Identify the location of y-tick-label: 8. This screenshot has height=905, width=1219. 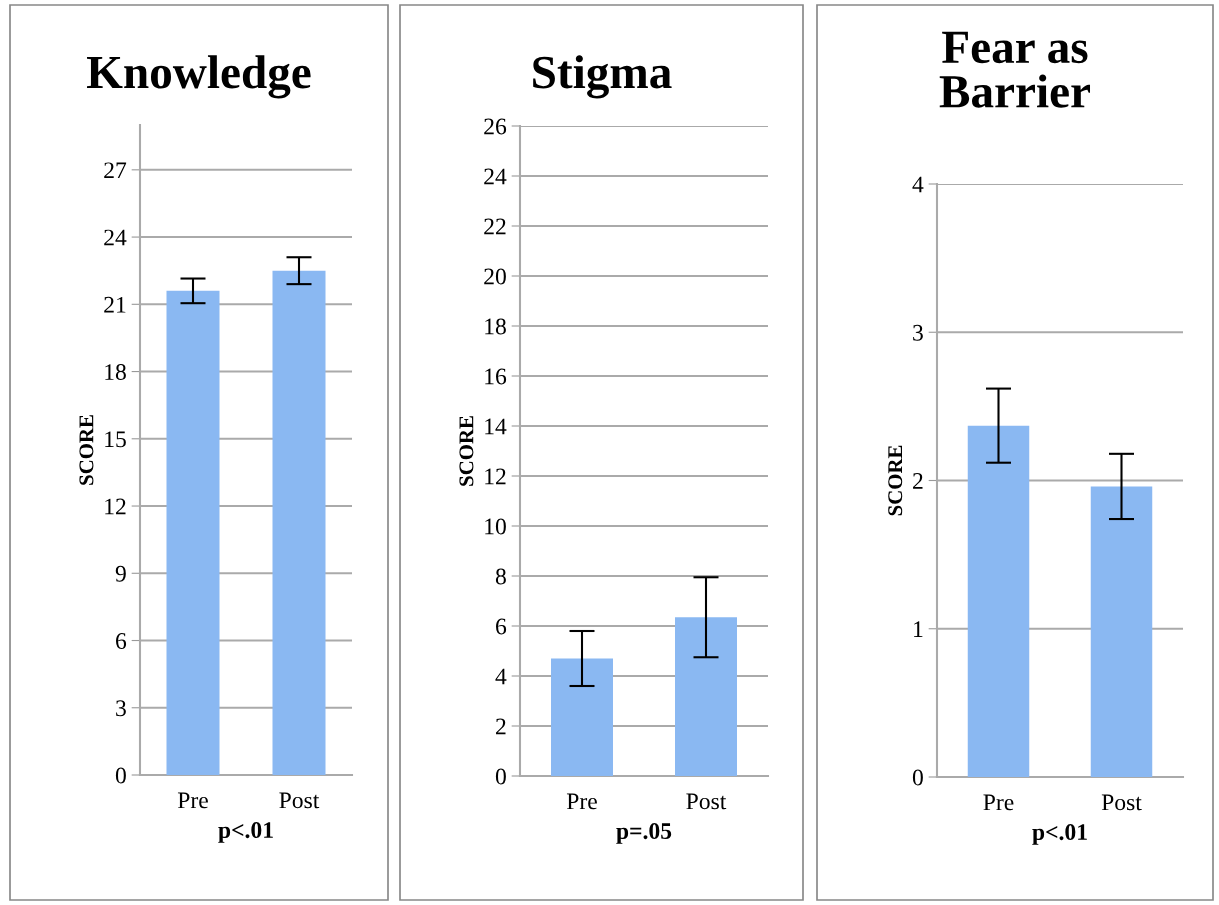
(500, 576).